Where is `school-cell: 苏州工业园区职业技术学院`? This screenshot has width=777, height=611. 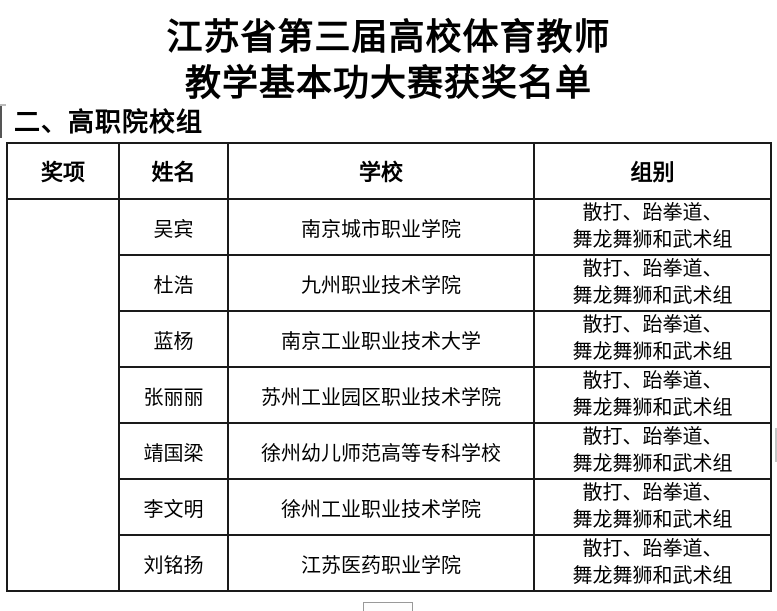
school-cell: 苏州工业园区职业技术学院 is located at coordinates (381, 395).